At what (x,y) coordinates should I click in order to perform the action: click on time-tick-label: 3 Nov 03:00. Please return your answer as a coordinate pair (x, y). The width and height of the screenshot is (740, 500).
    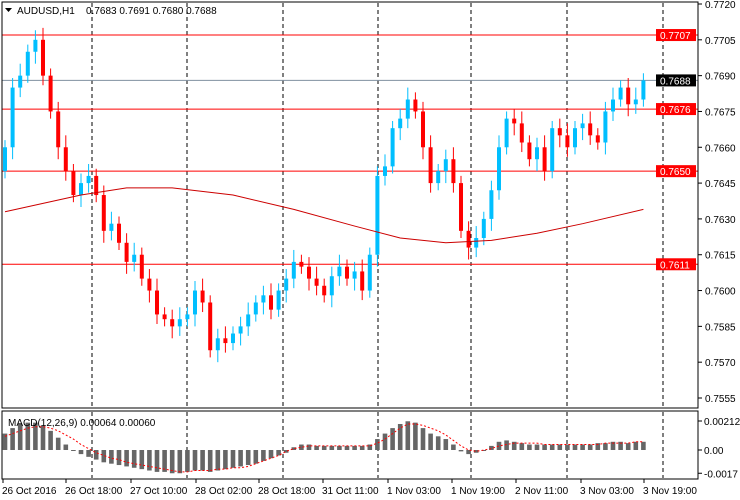
    Looking at the image, I should click on (607, 491).